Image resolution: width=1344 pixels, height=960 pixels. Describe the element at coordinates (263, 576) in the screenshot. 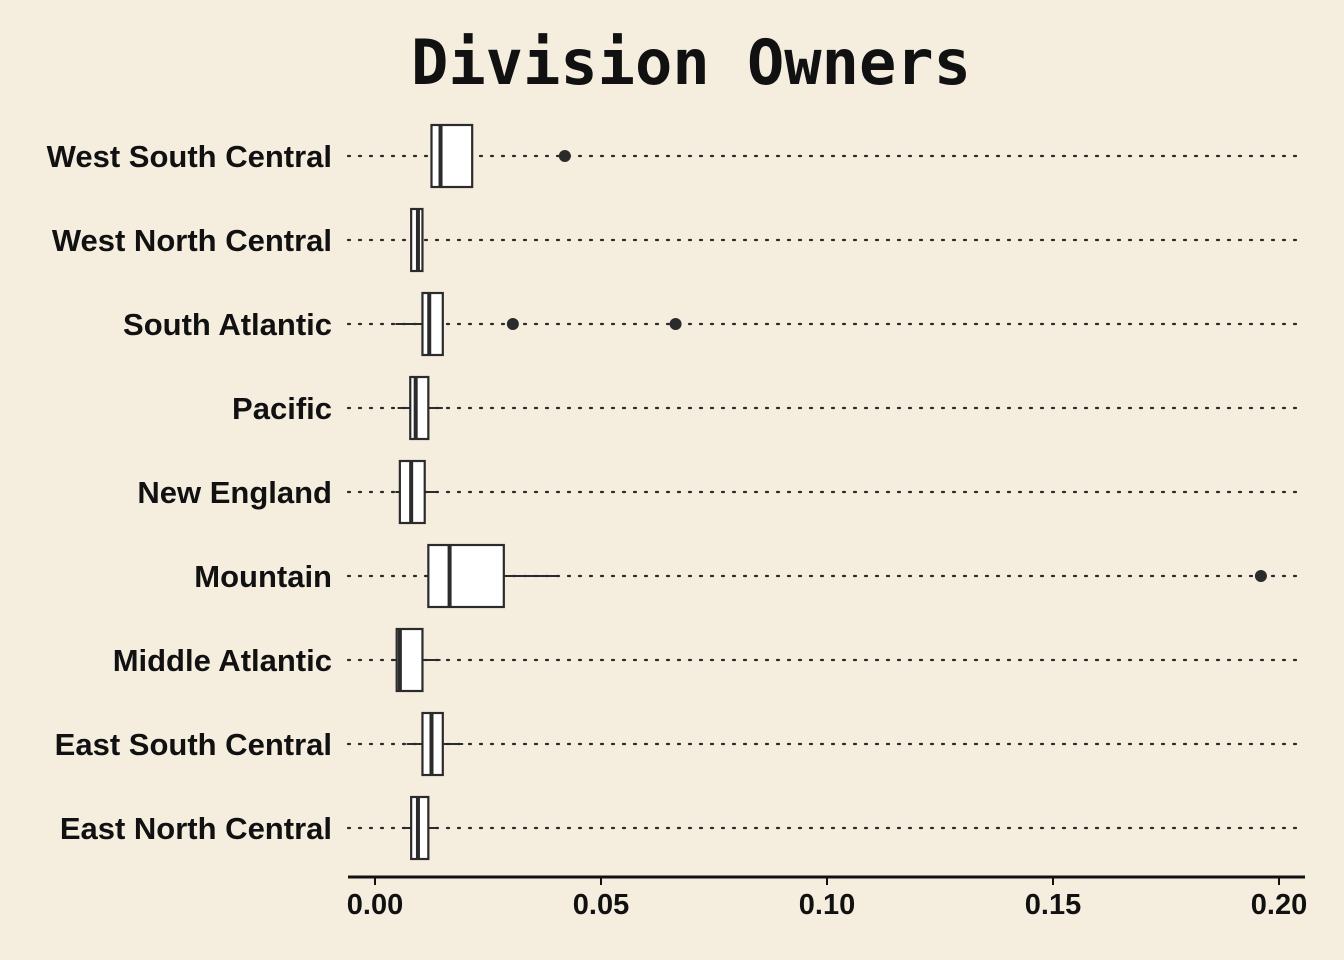

I see `category-label-mountain: Mountain` at that location.